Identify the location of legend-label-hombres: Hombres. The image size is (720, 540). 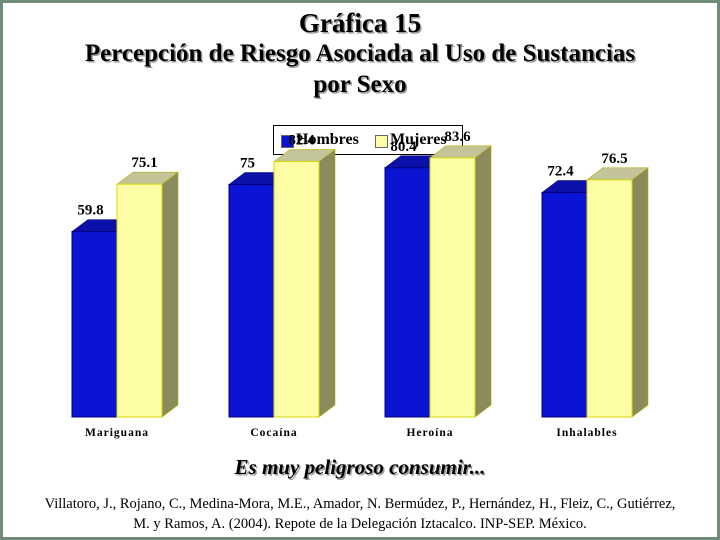
(327, 139).